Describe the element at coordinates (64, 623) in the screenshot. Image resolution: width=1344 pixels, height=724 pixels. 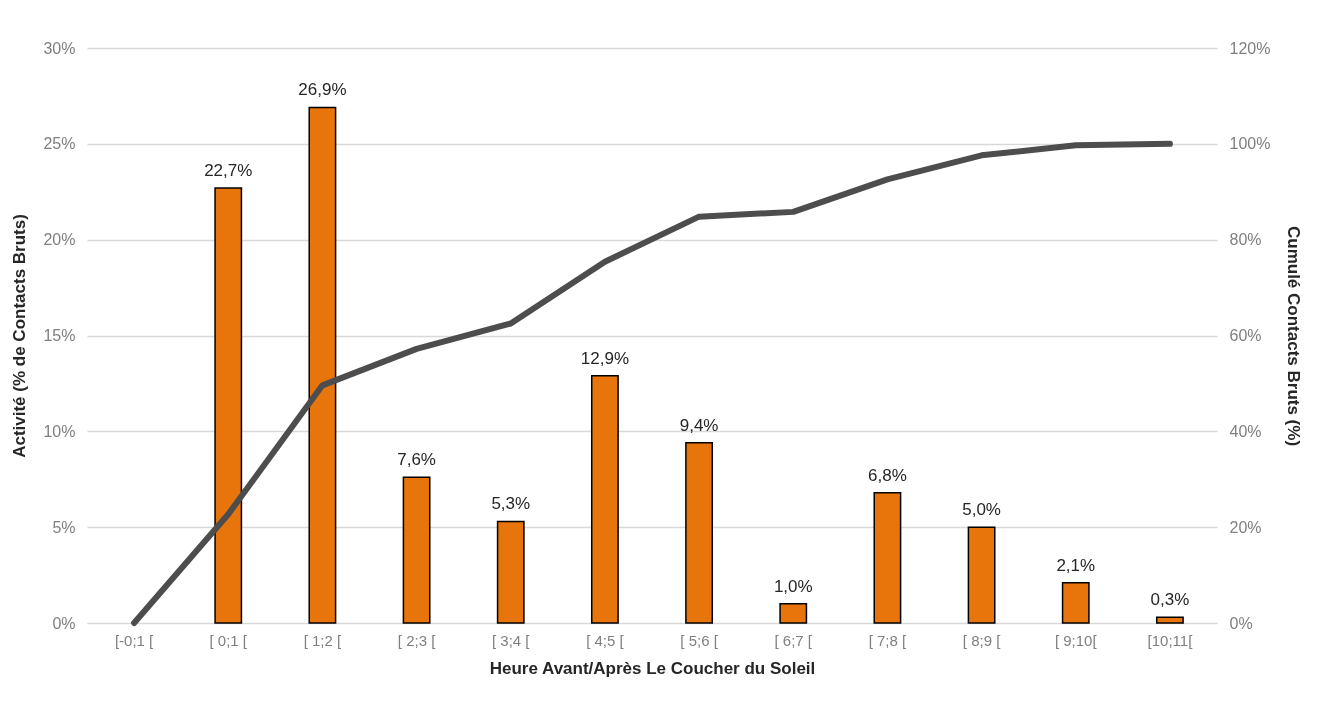
I see `y-tick-label: 0%` at that location.